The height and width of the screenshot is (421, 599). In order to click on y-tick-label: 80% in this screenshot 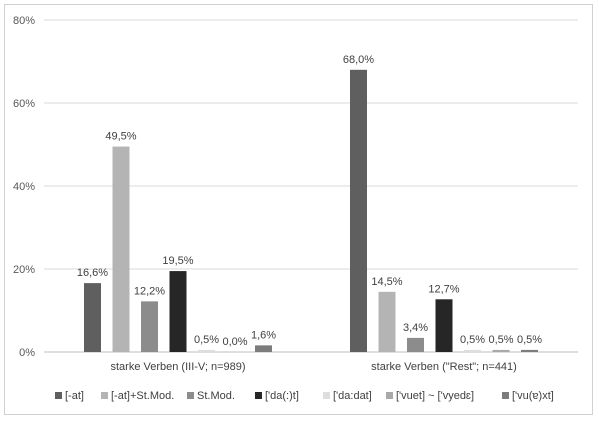, I will do `click(24, 21)`.